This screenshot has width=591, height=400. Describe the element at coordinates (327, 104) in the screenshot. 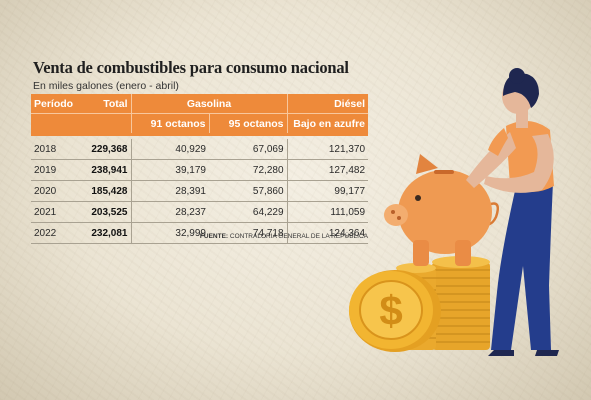

I see `header-diesel: Diésel` at that location.